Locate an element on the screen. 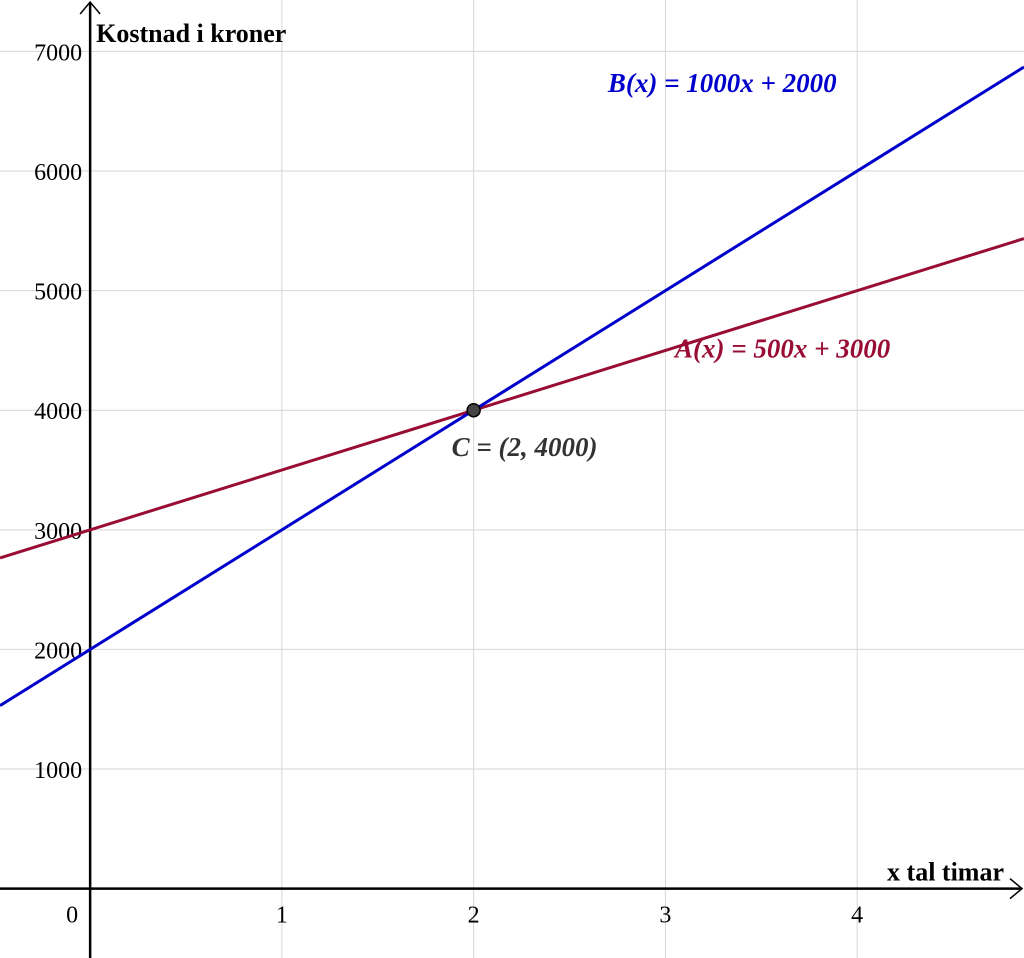 This screenshot has height=958, width=1024. y-axis-title: Kostnad i kroner is located at coordinates (191, 33).